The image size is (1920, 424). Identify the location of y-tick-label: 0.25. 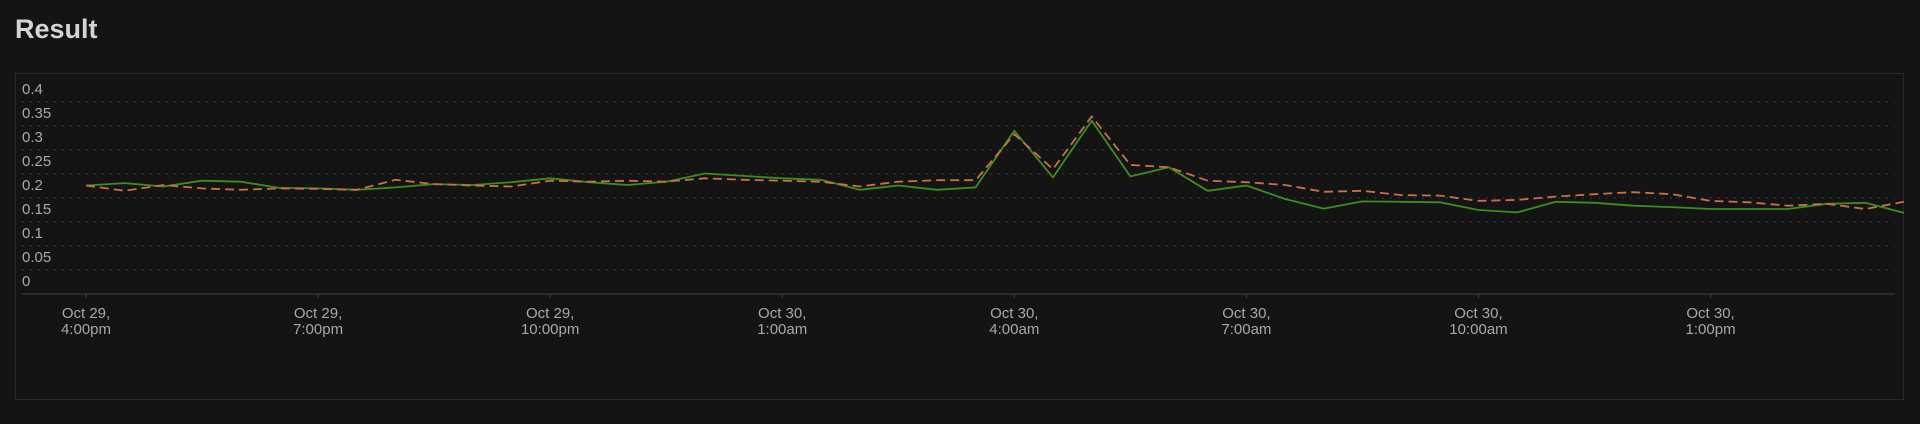
(36, 161).